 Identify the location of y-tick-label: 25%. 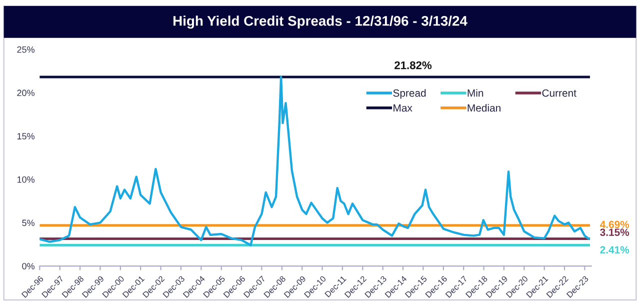
(25, 49).